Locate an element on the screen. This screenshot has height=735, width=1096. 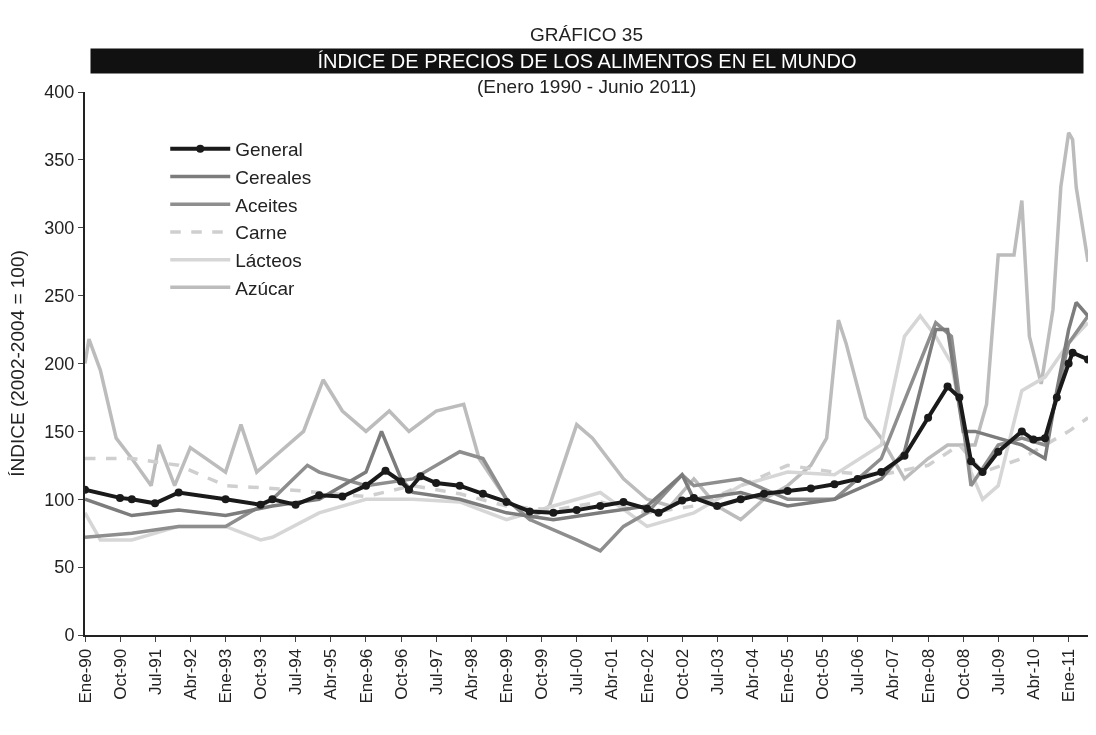
y-tick-label: 0 is located at coordinates (69, 635).